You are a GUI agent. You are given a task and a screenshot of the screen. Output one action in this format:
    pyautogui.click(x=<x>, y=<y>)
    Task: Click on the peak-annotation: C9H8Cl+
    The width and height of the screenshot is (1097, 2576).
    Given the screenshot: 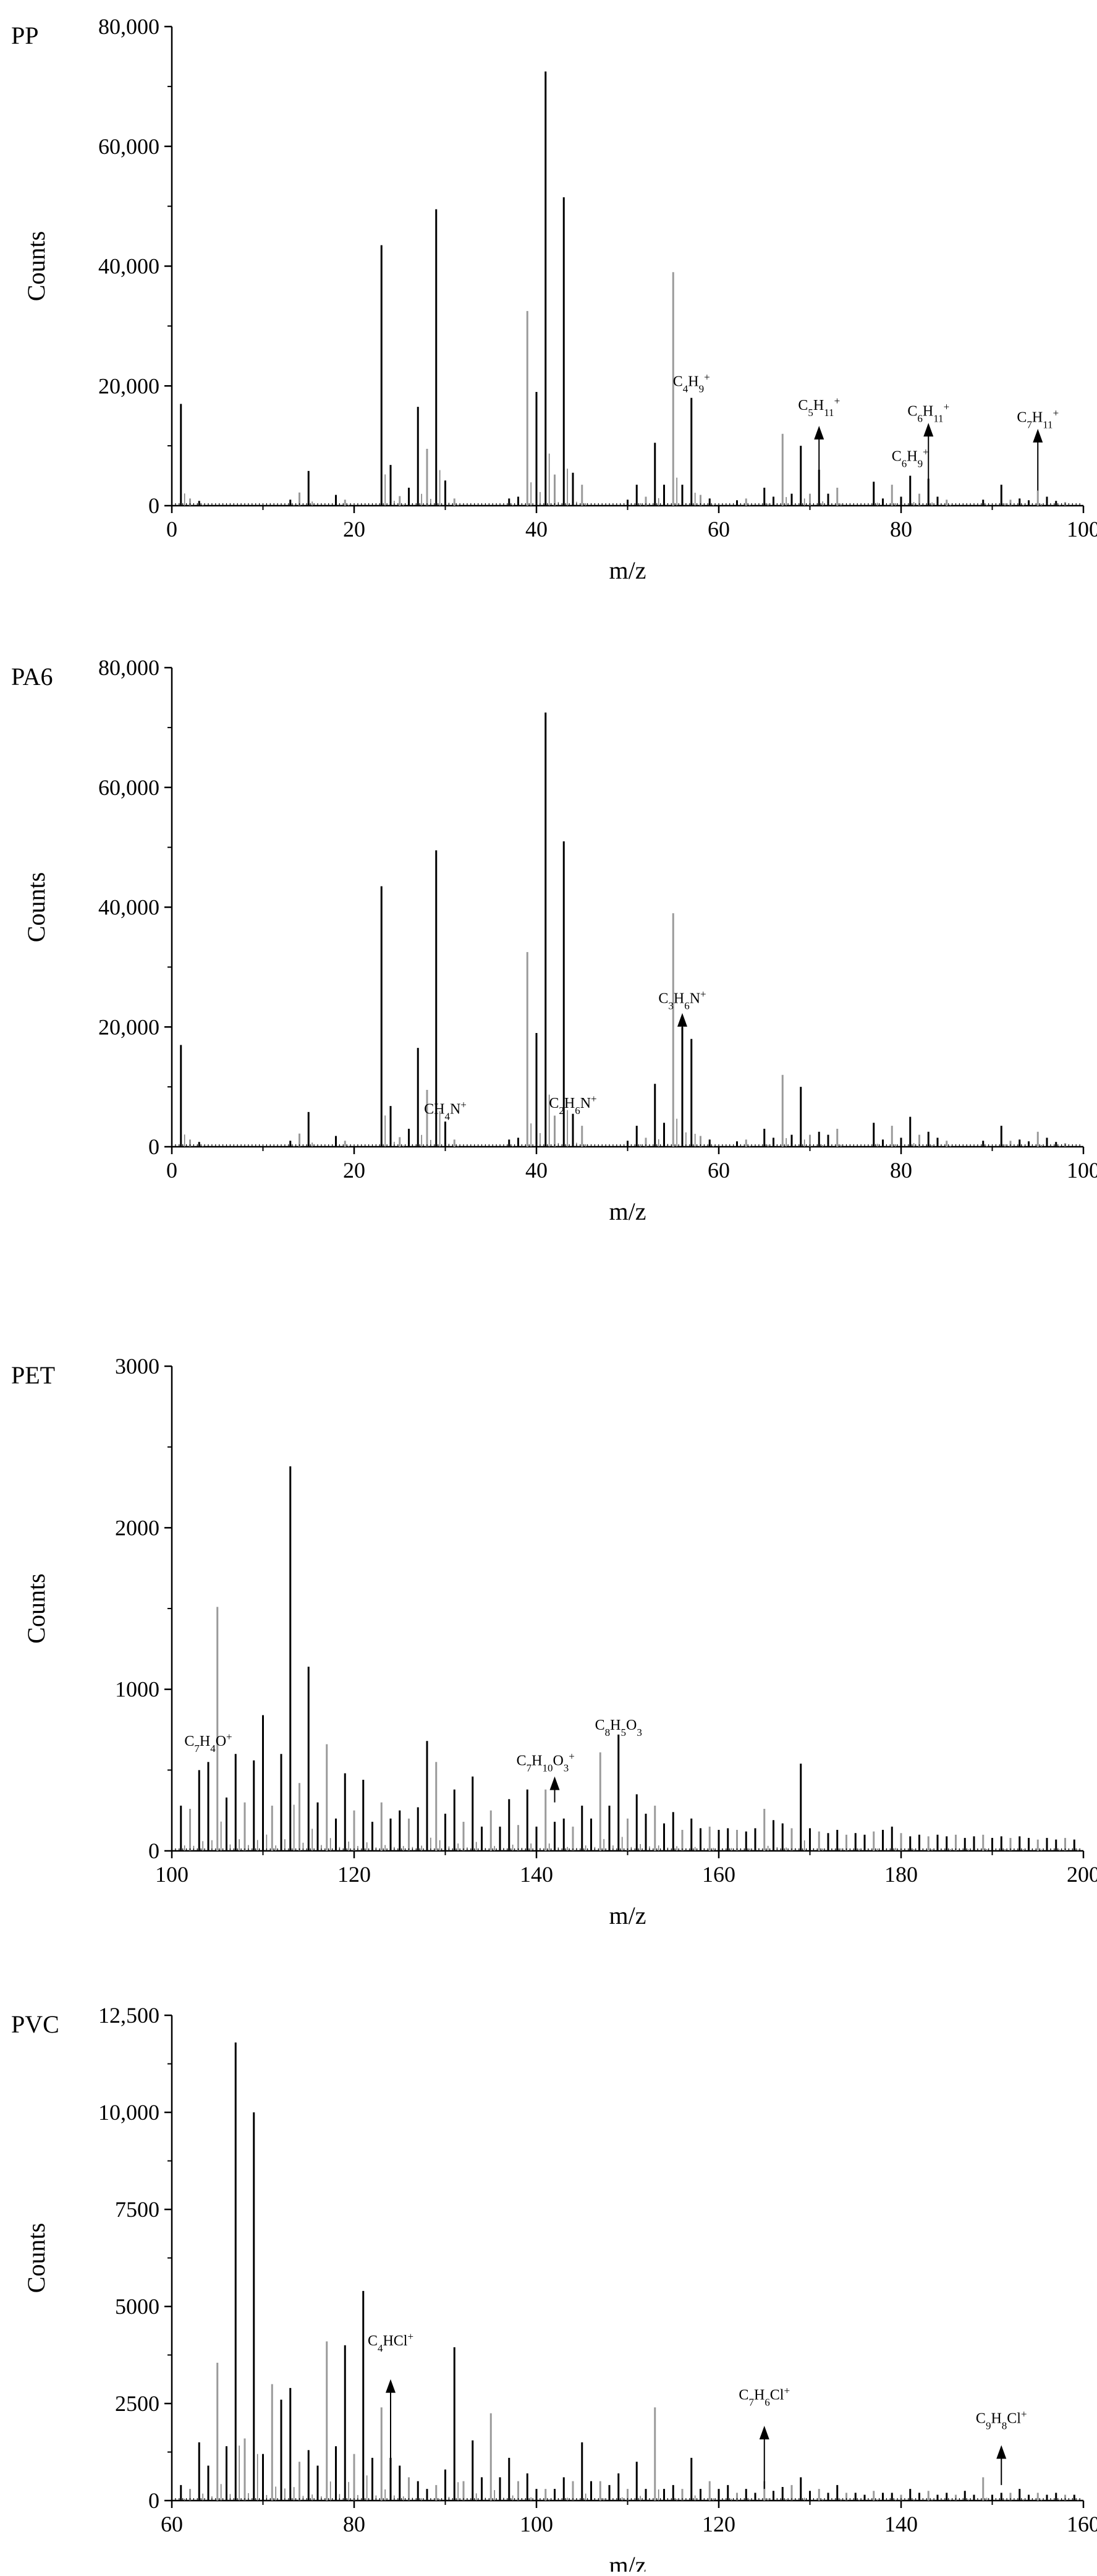 What is the action you would take?
    pyautogui.click(x=1001, y=2446)
    